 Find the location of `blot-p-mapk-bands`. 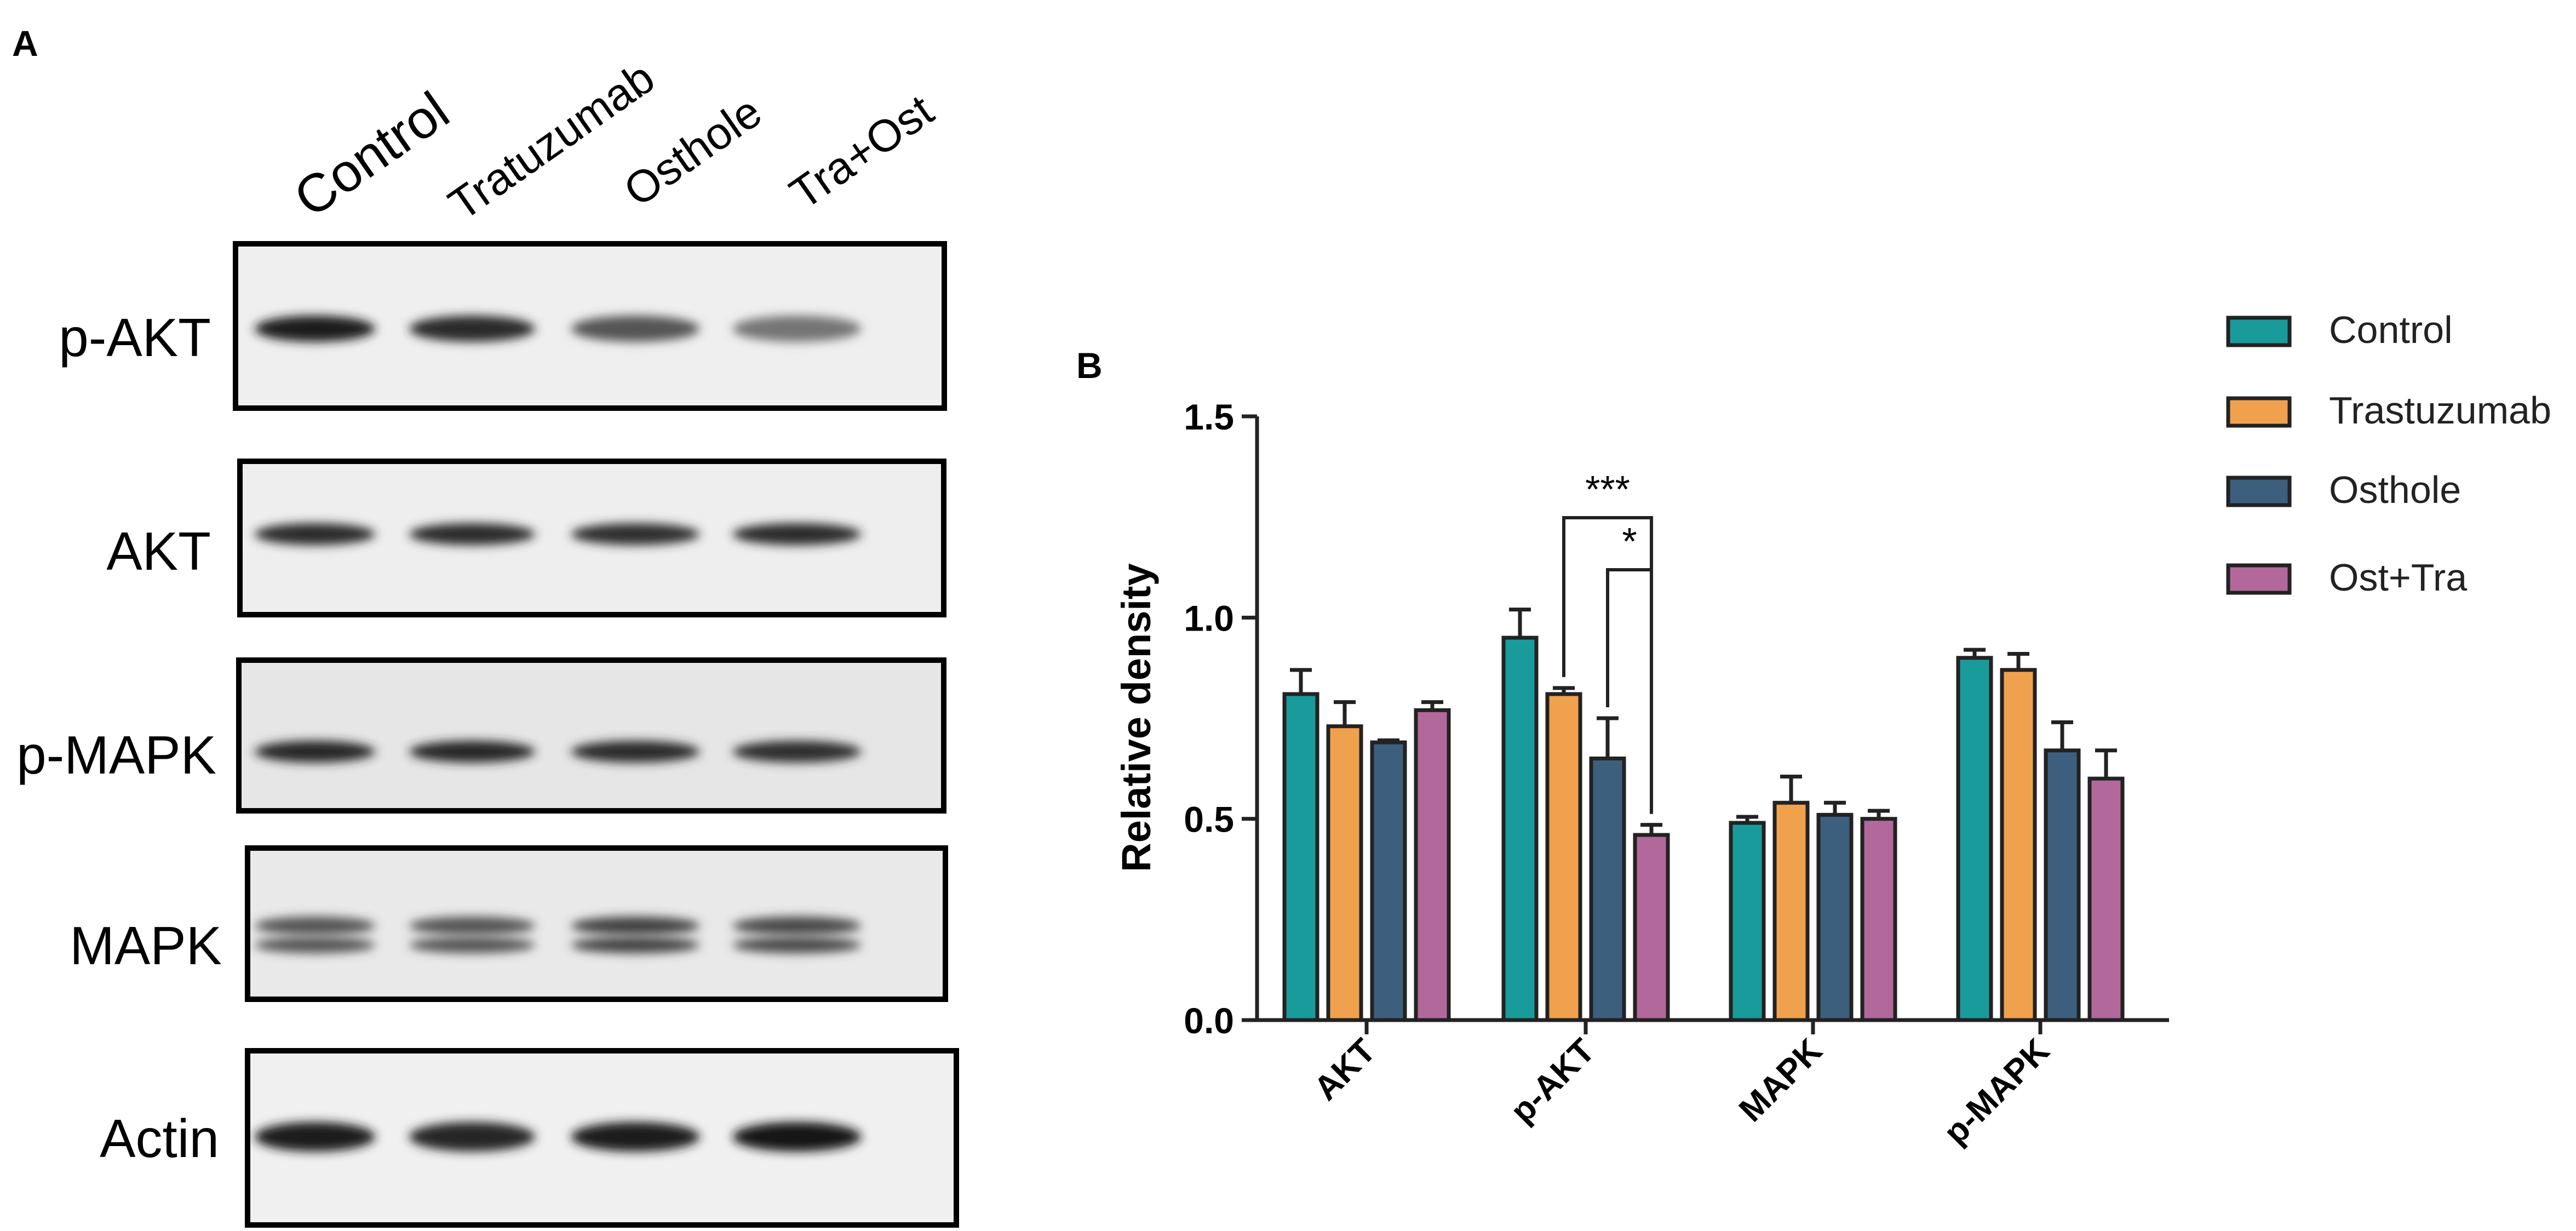

blot-p-mapk-bands is located at coordinates (558, 752).